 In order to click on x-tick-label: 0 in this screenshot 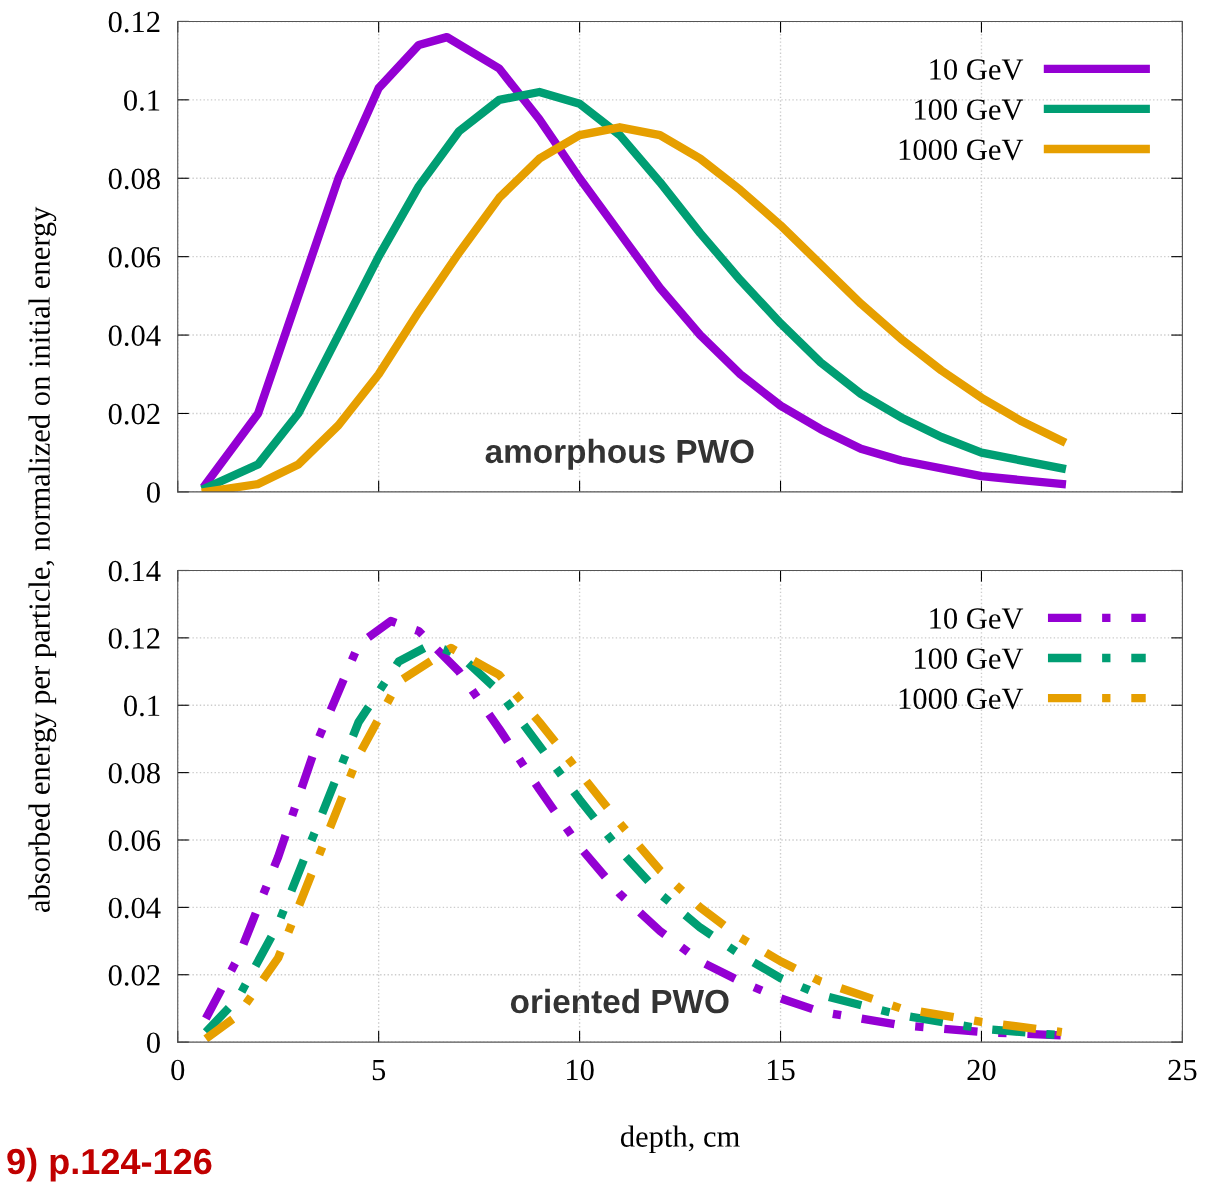, I will do `click(178, 1070)`.